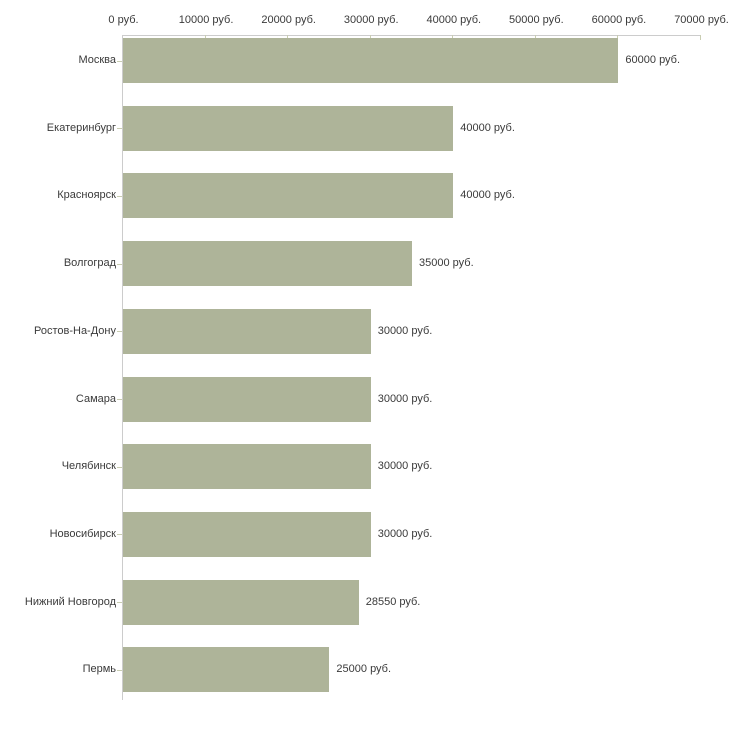 The width and height of the screenshot is (730, 730). Describe the element at coordinates (99, 669) in the screenshot. I see `category-label: Пермь` at that location.